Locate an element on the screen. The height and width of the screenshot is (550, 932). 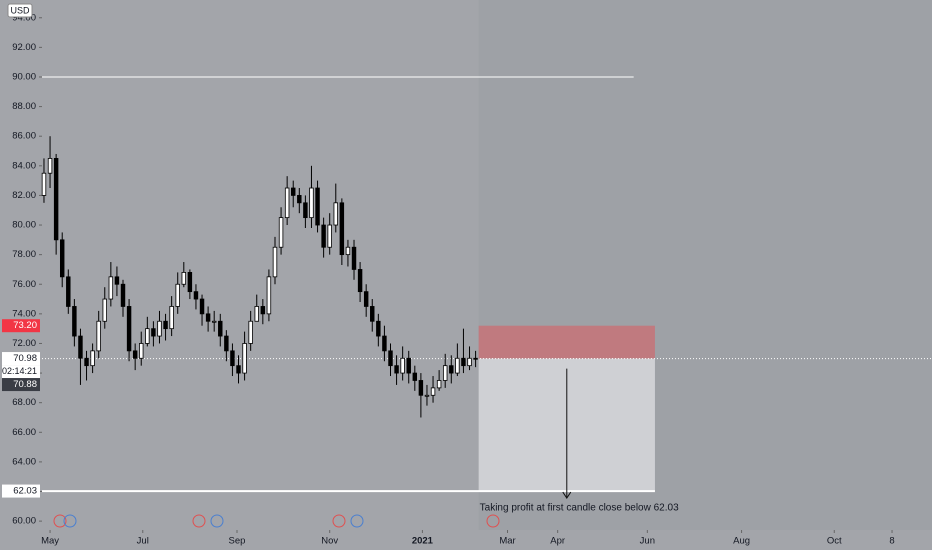
y-tick-label: 64.00 is located at coordinates (24, 461).